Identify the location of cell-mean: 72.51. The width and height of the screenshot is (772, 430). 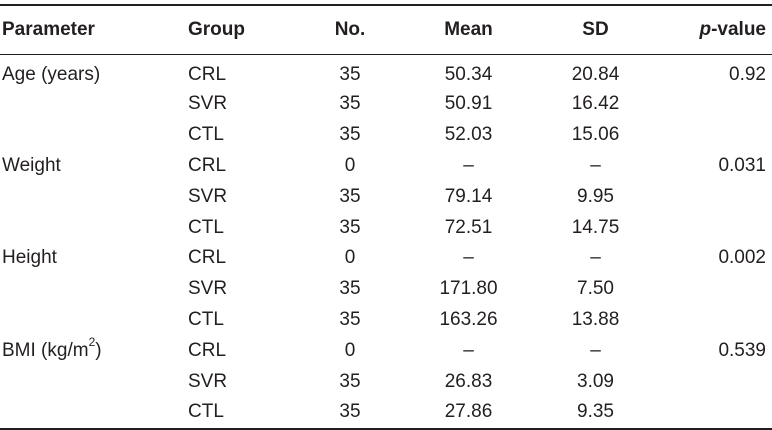
(468, 227).